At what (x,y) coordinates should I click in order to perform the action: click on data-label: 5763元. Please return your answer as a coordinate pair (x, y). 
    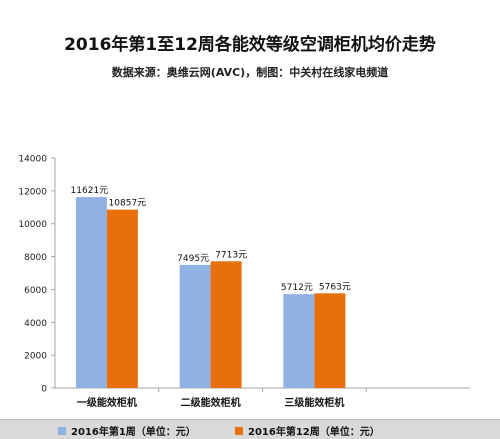
    Looking at the image, I should click on (335, 287).